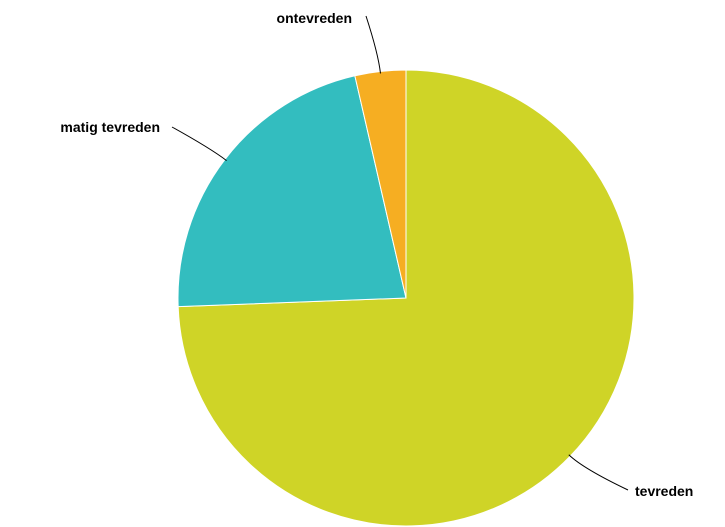  I want to click on slice-label: matig tevreden, so click(110, 127).